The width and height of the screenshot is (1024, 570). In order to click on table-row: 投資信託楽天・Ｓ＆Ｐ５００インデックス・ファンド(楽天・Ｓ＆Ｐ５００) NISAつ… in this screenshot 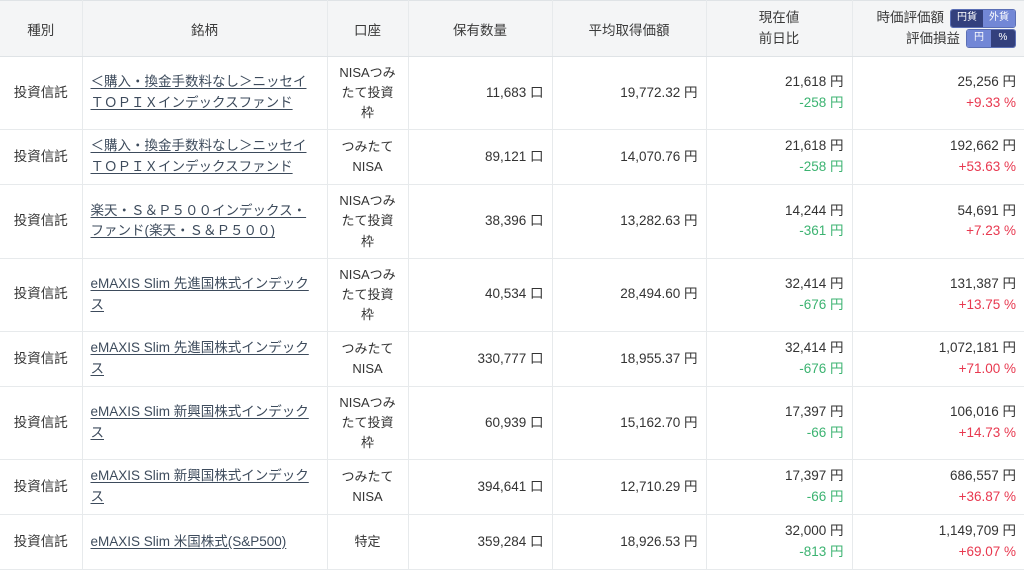, I will do `click(512, 221)`.